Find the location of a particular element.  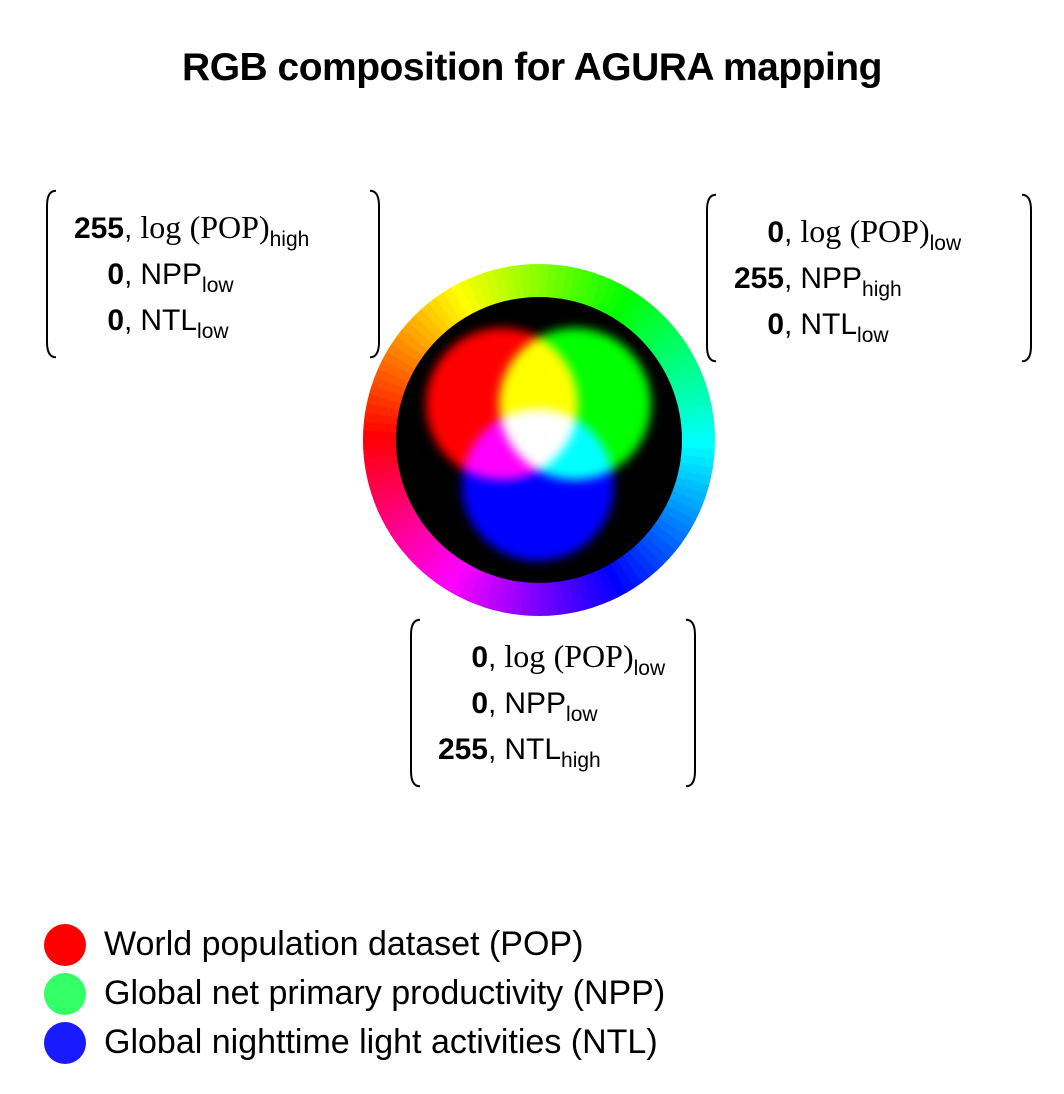

green-dot-icon is located at coordinates (65, 993).